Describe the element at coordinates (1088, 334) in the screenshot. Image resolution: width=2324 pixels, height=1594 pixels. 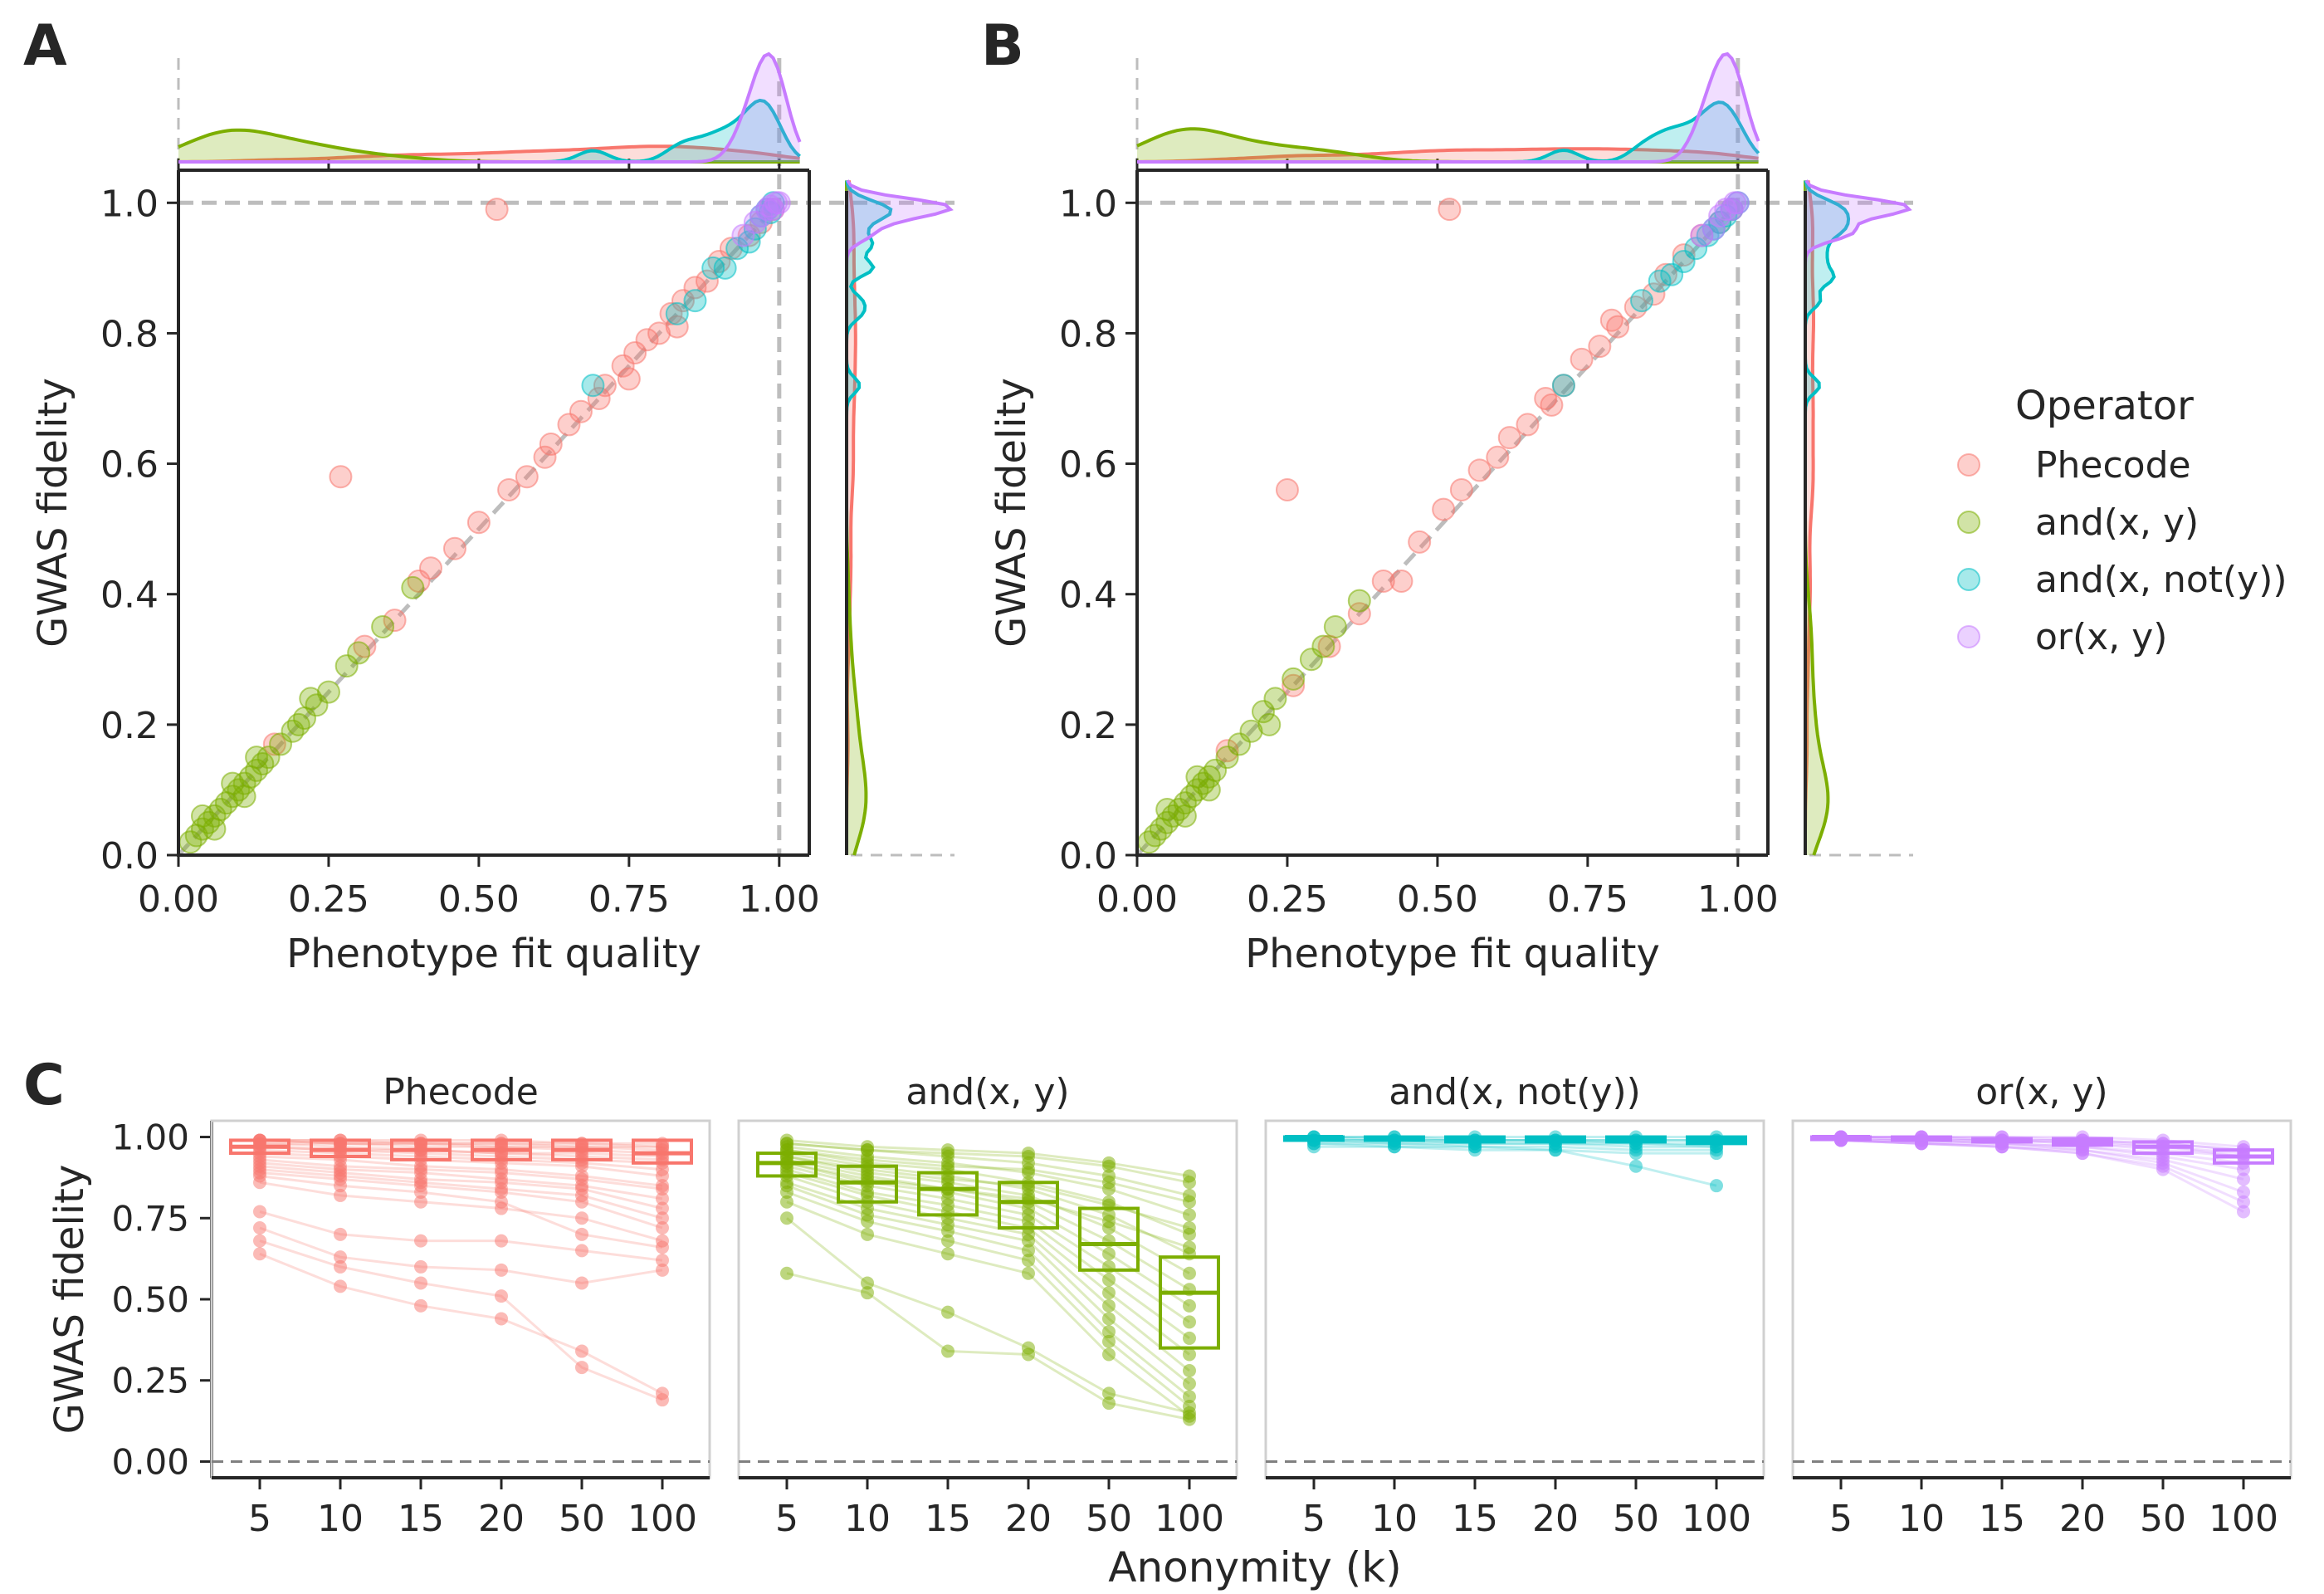
I see `y-tick-label: 0.8` at that location.